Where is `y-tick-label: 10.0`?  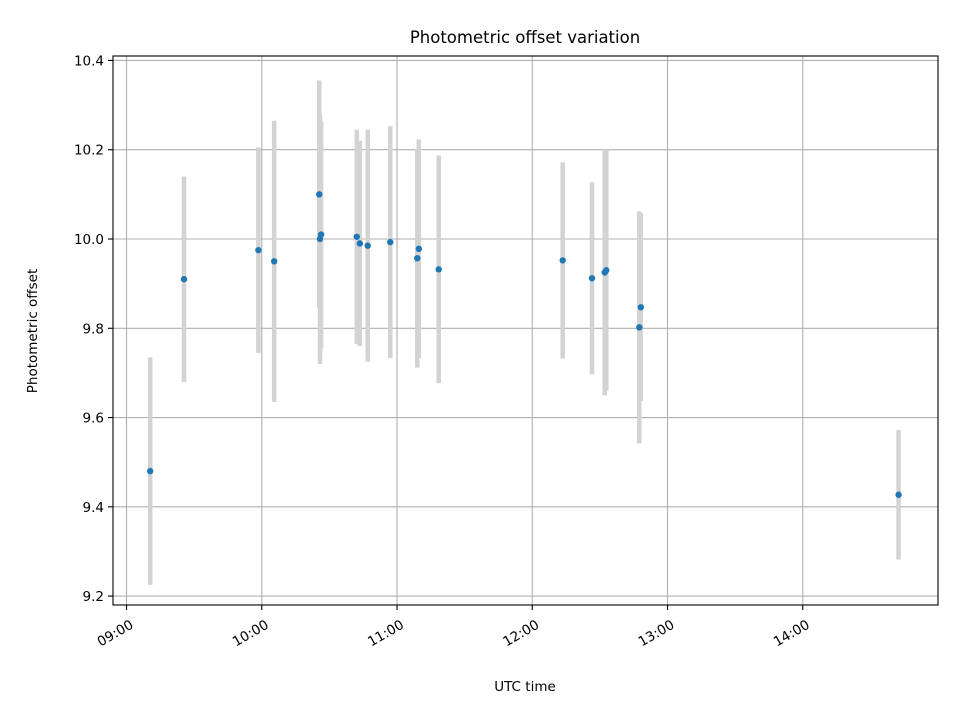
y-tick-label: 10.0 is located at coordinates (89, 240).